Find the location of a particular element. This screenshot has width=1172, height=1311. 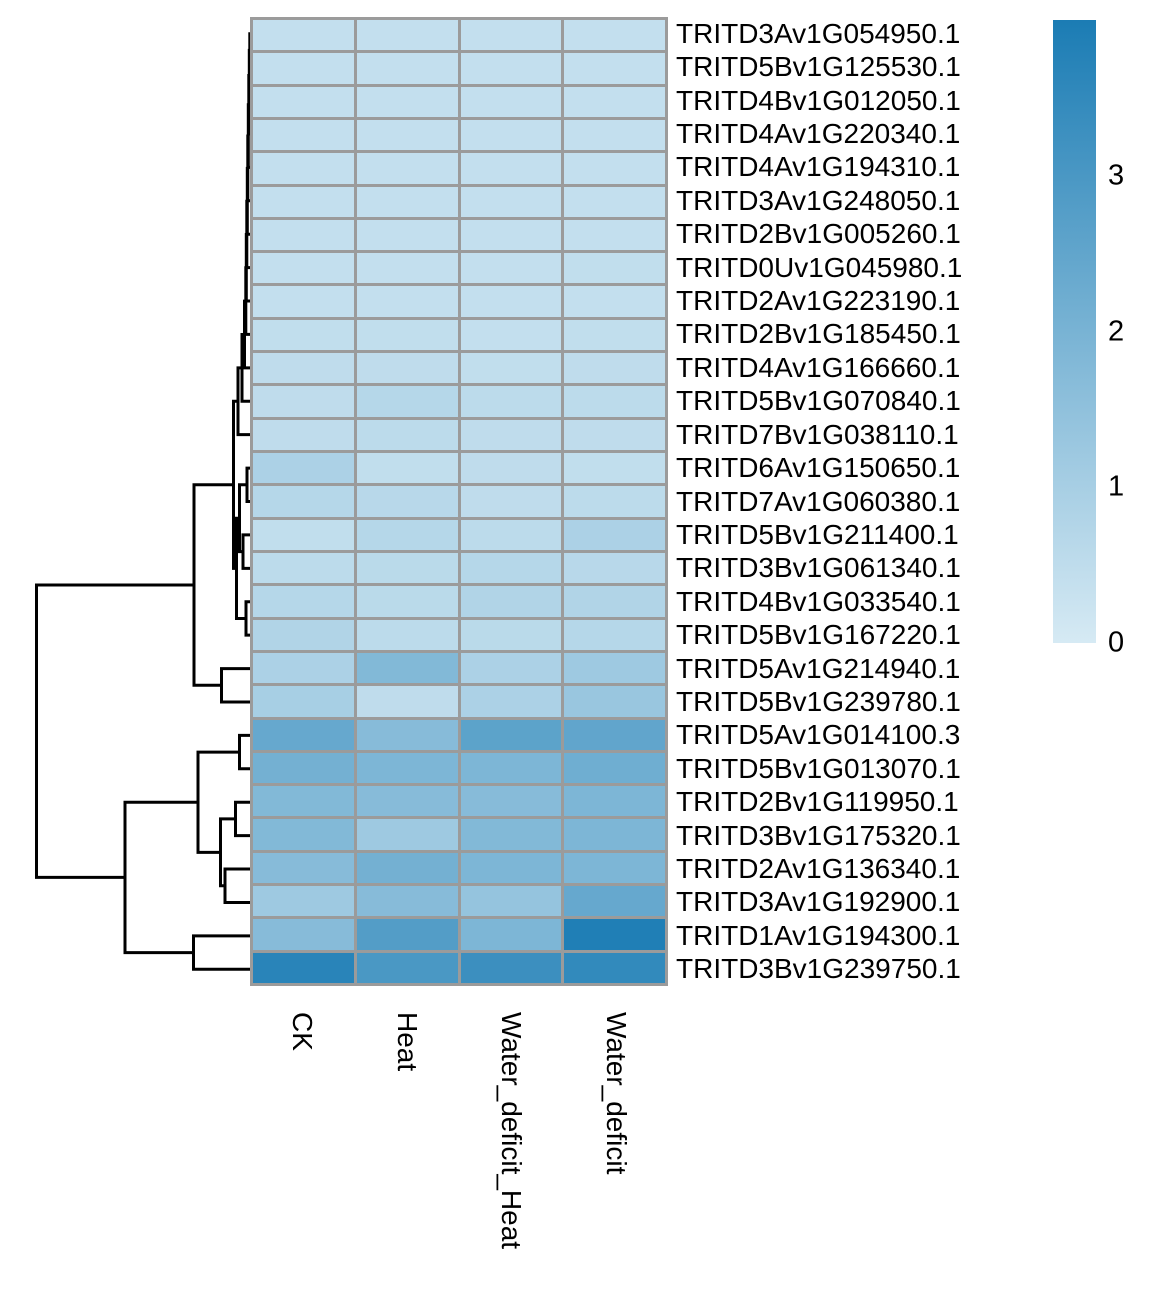

row-label: TRITD5Bv1G211400.1 is located at coordinates (817, 534).